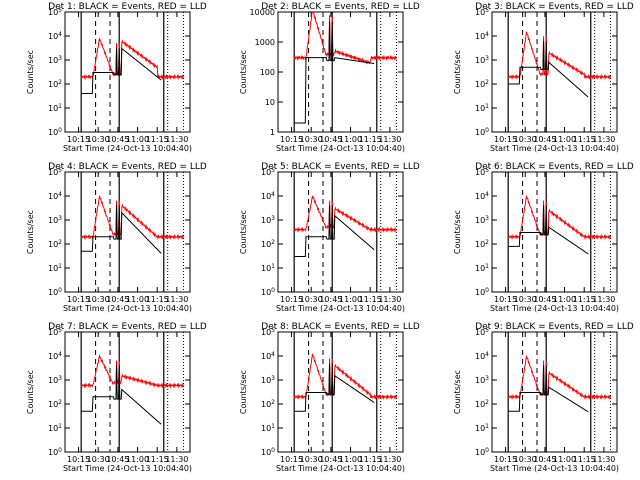 The image size is (640, 480). I want to click on det9-ylabel: Counts/sec, so click(457, 392).